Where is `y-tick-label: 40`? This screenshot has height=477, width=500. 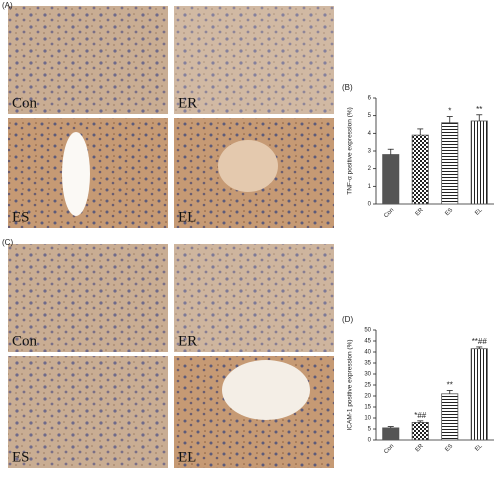 y-tick-label: 40 is located at coordinates (367, 353).